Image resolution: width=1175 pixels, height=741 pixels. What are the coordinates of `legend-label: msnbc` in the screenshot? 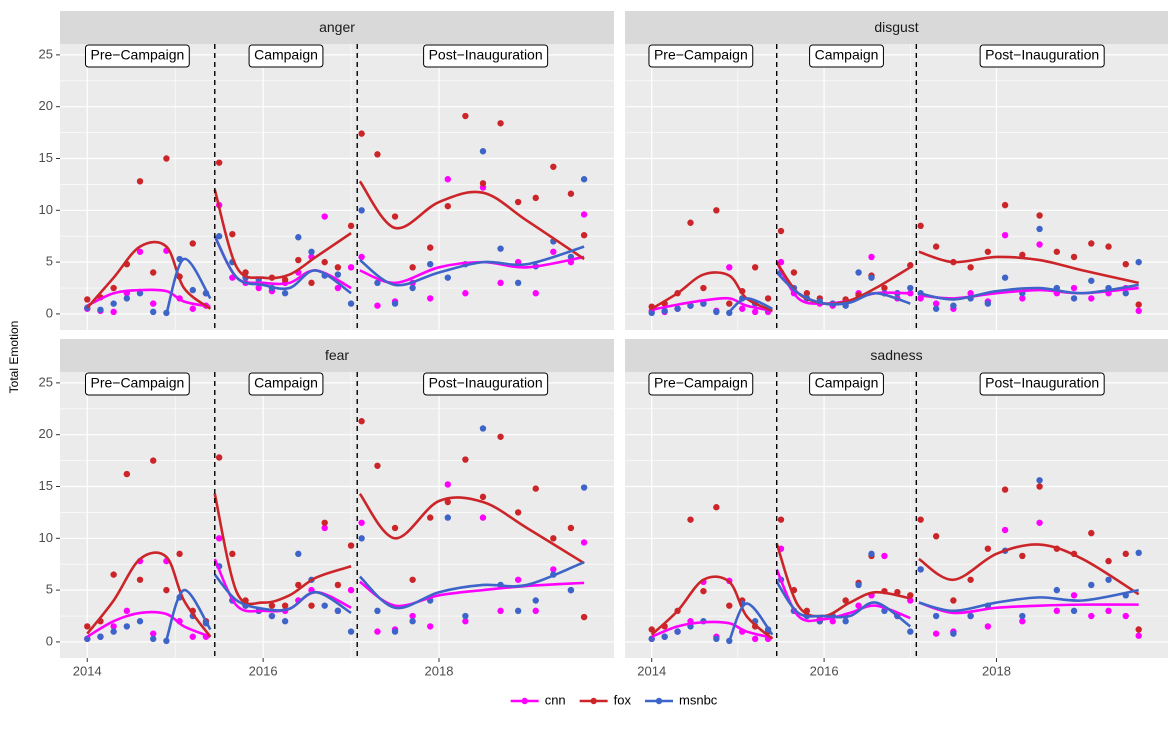 It's located at (698, 699).